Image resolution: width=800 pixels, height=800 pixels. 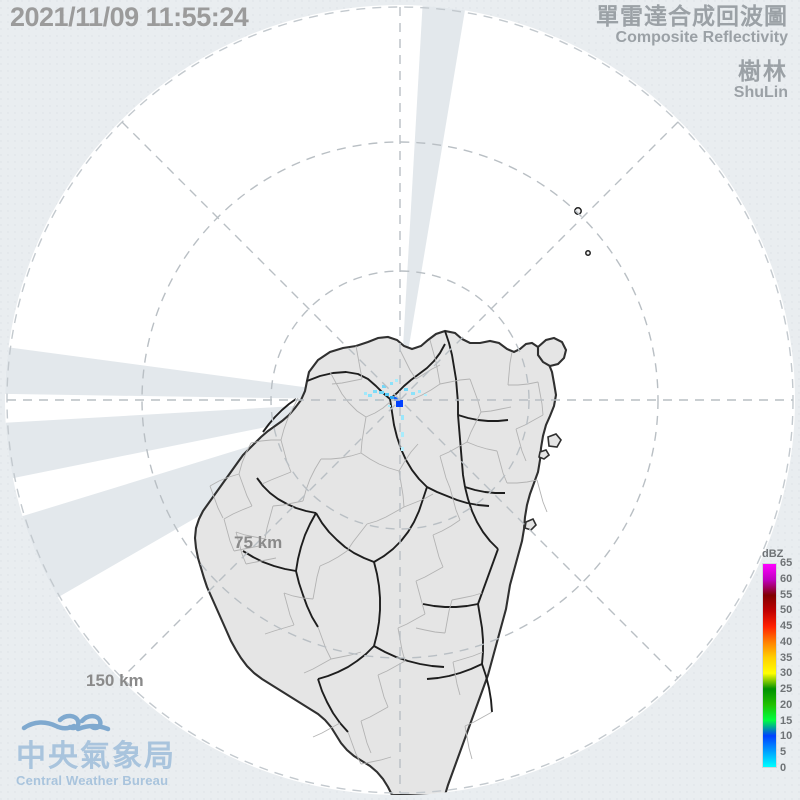 I want to click on dbz-colorbar-legend: dBZ 65 60 55 50 45 40 35 30 25 20 15 10 5 0, so click(x=780, y=668).